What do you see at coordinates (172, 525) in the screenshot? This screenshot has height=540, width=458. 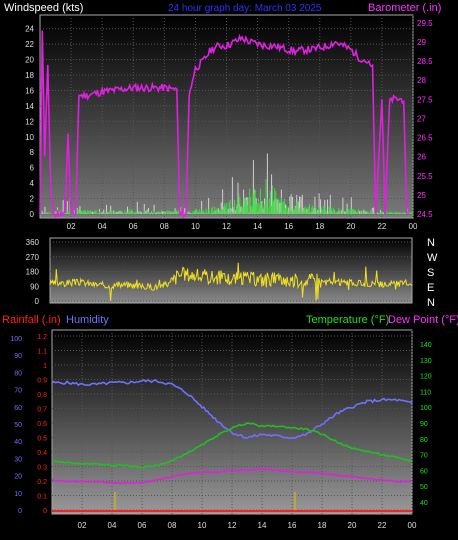 I see `temp-x-tick: 08` at bounding box center [172, 525].